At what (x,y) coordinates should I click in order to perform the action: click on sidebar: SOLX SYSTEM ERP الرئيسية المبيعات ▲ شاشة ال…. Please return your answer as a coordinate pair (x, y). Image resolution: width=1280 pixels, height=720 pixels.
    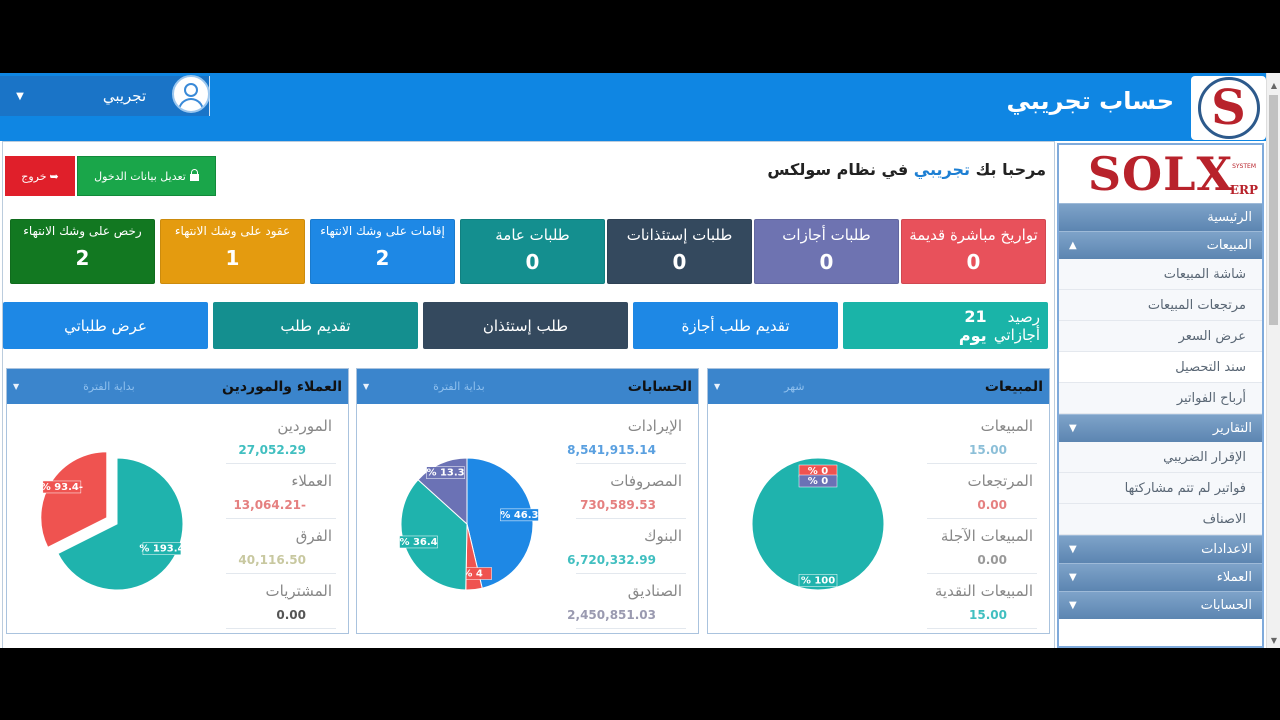
    Looking at the image, I should click on (1160, 395).